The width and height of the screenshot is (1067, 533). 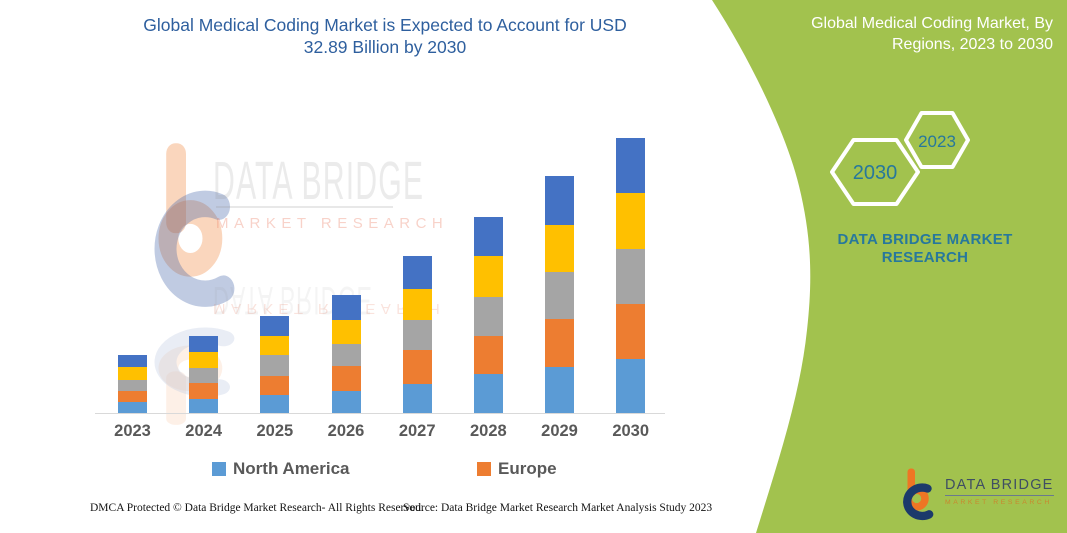 What do you see at coordinates (488, 431) in the screenshot?
I see `x-axis-label-2028: 2028` at bounding box center [488, 431].